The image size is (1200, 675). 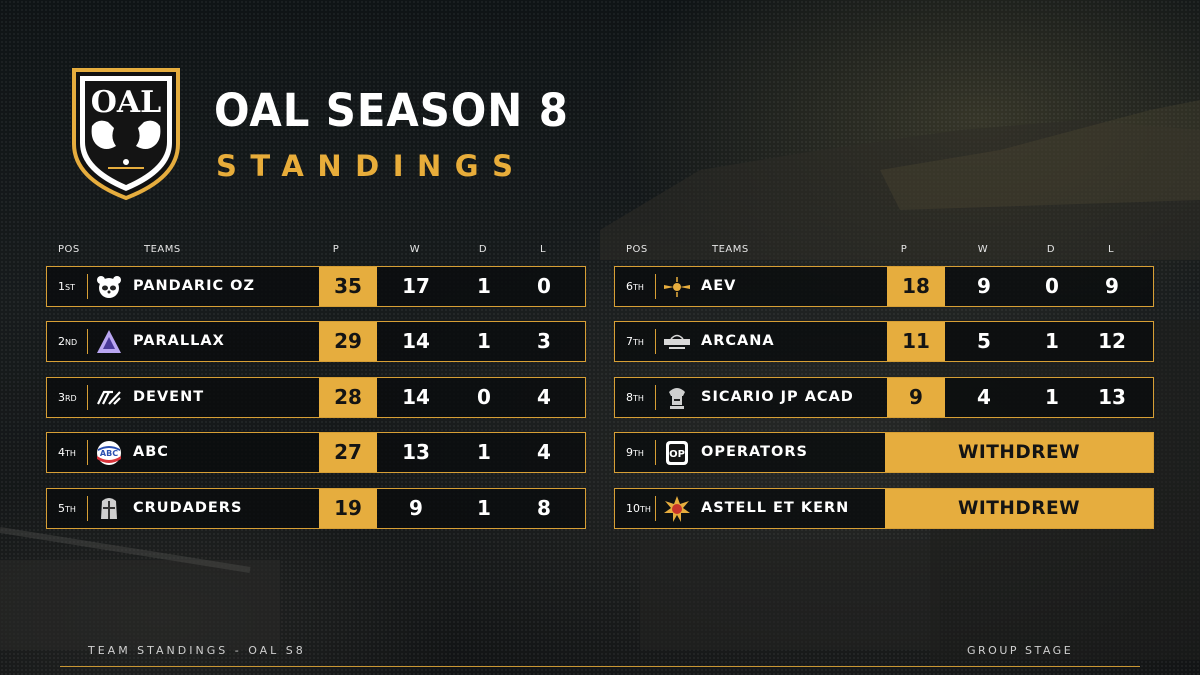 I want to click on standings-row: 10TH ASTELL ET KERN WITHDREW, so click(x=884, y=508).